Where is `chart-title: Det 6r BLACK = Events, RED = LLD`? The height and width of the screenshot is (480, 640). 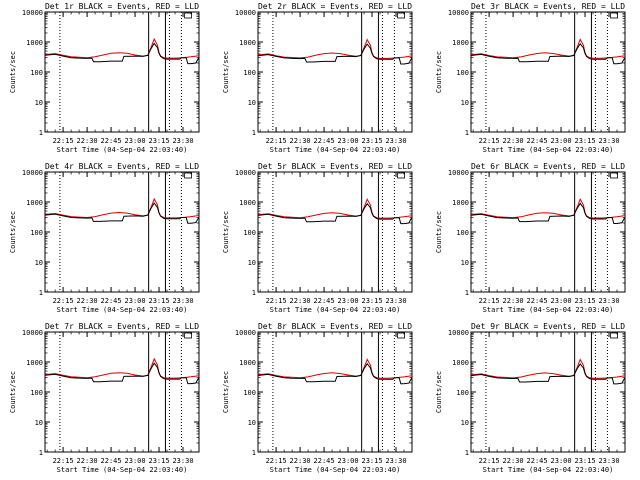
chart-title: Det 6r BLACK = Events, RED = LLD is located at coordinates (548, 166).